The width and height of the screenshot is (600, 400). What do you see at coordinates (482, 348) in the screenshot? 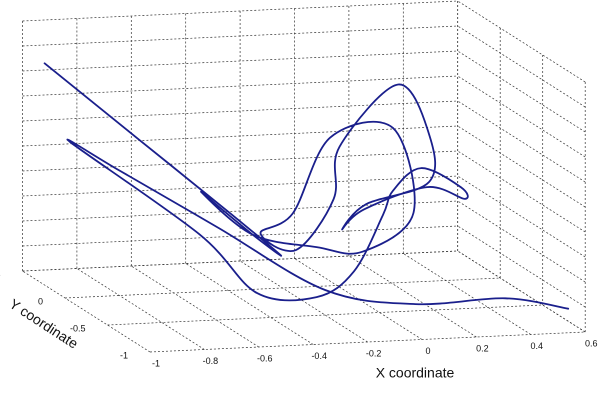
I see `x-tick-label: 0.2` at bounding box center [482, 348].